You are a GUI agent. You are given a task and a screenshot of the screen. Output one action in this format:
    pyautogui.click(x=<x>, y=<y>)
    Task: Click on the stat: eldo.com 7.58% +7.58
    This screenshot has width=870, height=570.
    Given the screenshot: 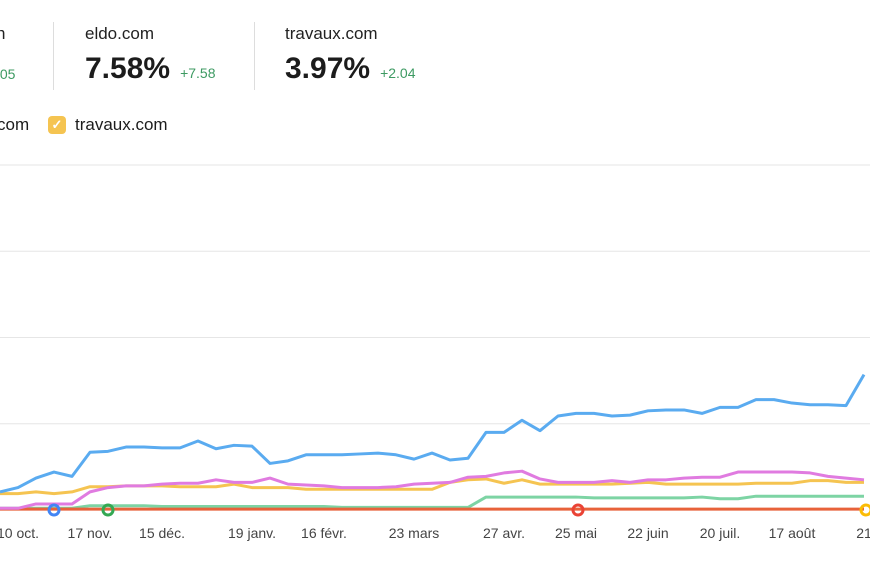 What is the action you would take?
    pyautogui.click(x=150, y=55)
    